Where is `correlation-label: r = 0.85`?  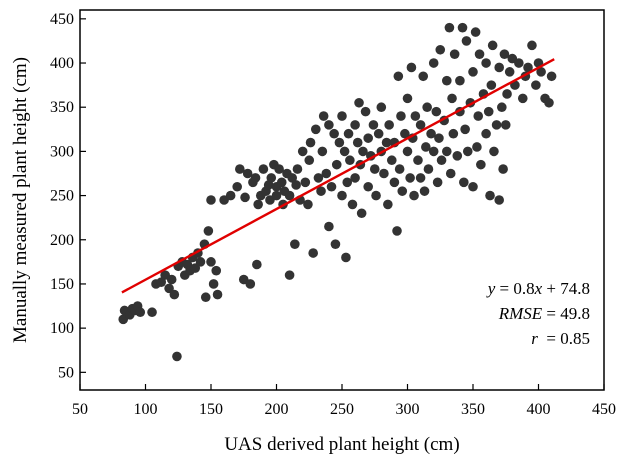
correlation-label: r = 0.85 is located at coordinates (560, 338).